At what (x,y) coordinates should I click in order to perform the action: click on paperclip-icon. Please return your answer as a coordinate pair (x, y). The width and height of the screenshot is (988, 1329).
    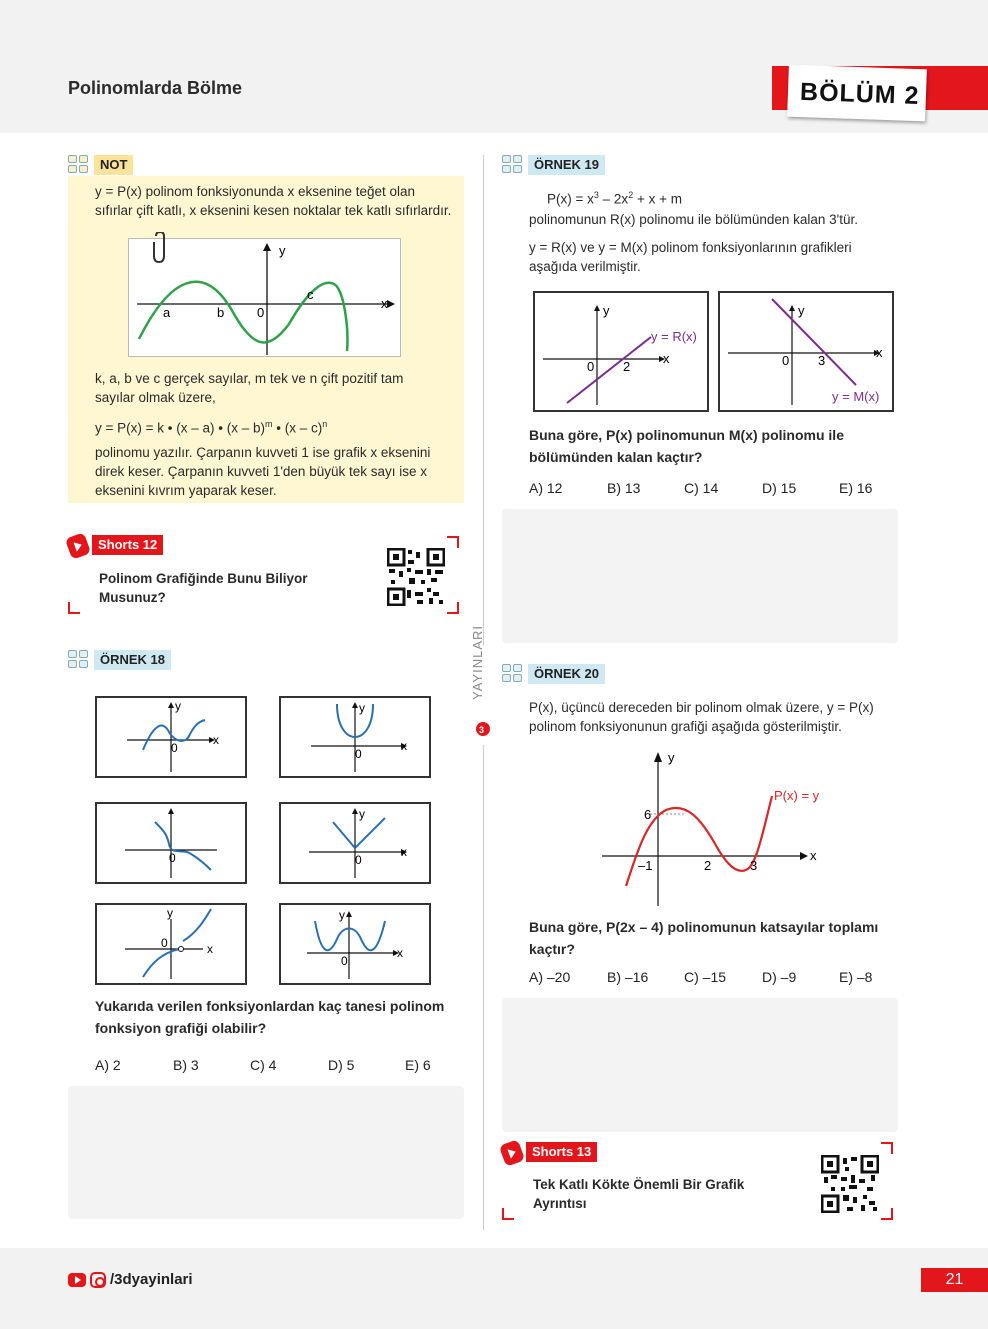
    Looking at the image, I should click on (159, 248).